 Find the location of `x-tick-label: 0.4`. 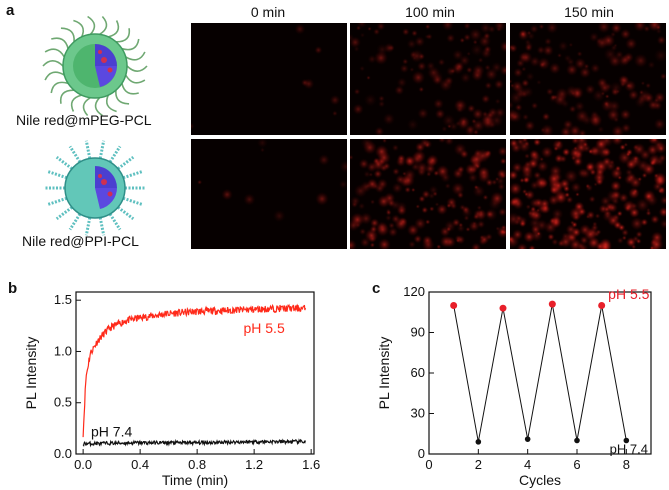

x-tick-label: 0.4 is located at coordinates (140, 464).